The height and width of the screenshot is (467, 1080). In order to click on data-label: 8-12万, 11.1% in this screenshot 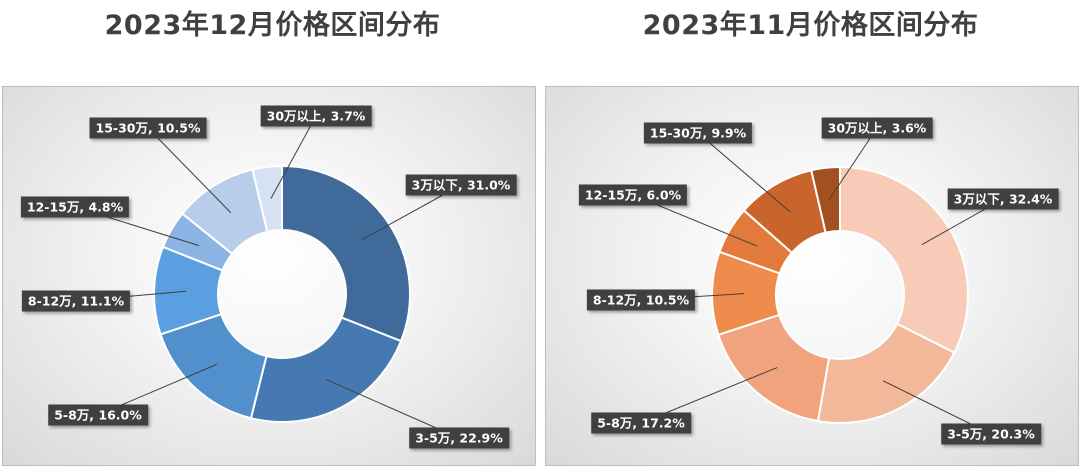, I will do `click(76, 301)`.